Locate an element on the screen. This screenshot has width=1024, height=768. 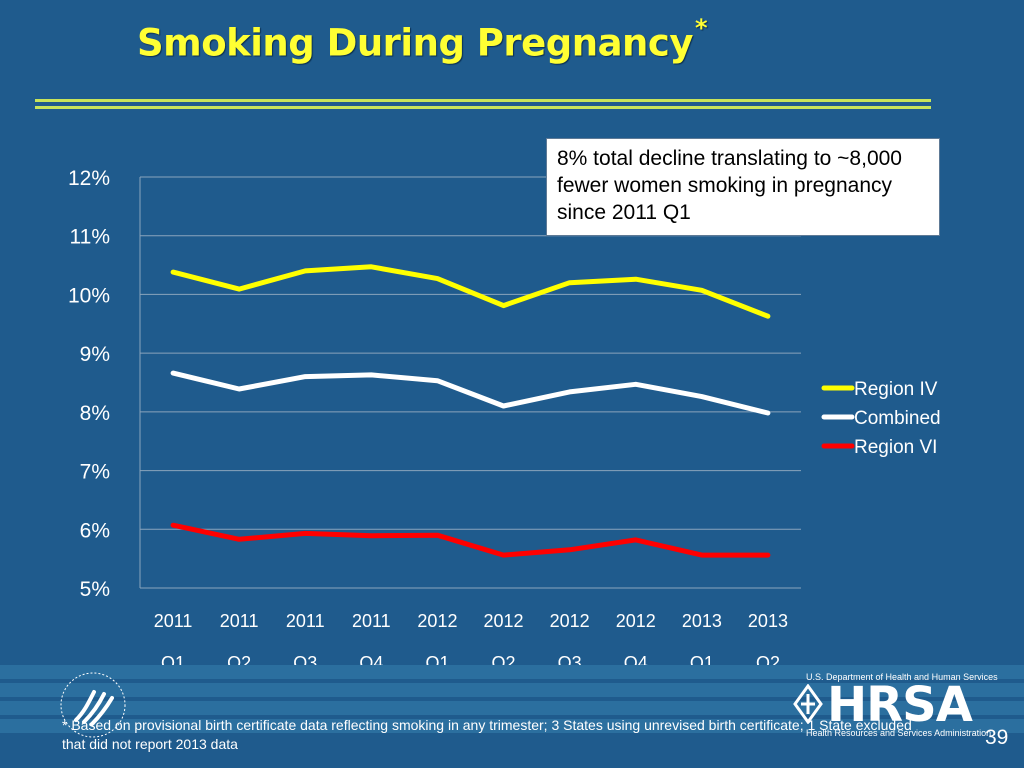
series-line-region-iv is located at coordinates (470, 291).